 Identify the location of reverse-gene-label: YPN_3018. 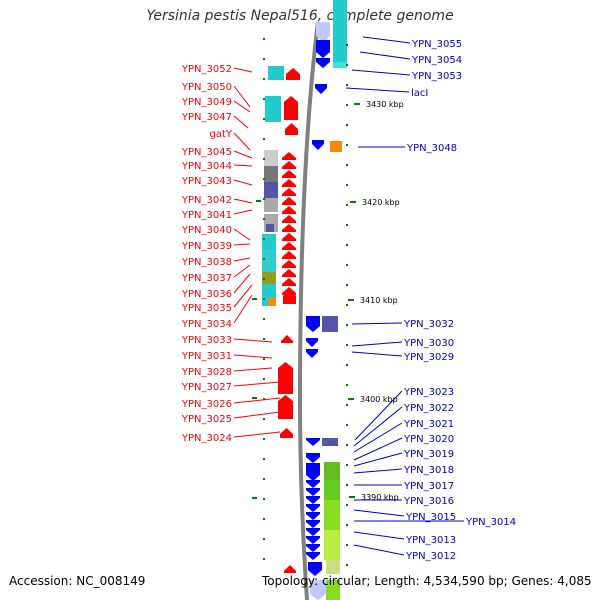
(428, 470).